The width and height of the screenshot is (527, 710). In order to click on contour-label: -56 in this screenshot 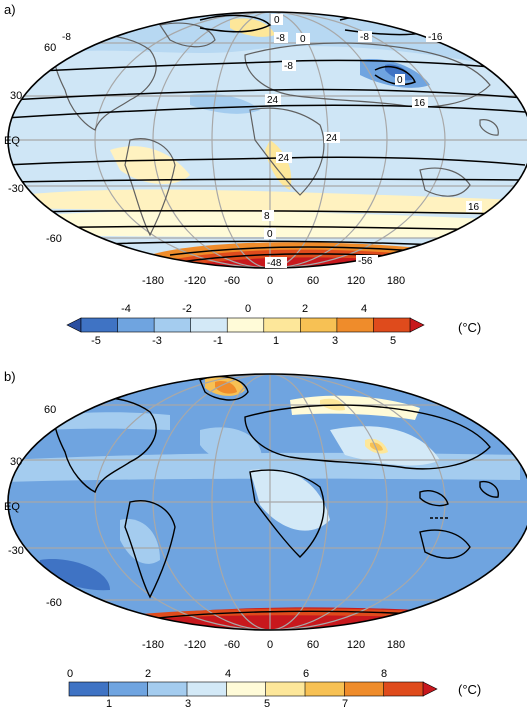, I will do `click(365, 261)`.